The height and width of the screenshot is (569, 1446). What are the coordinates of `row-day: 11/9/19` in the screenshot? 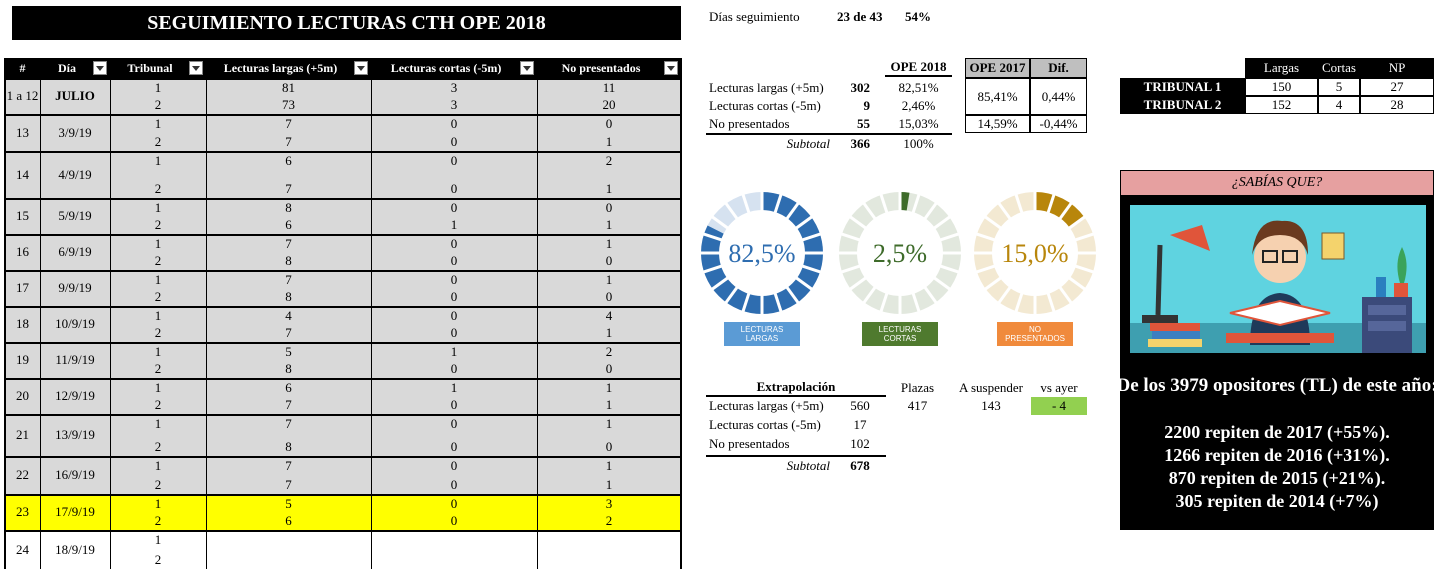 It's located at (75, 359).